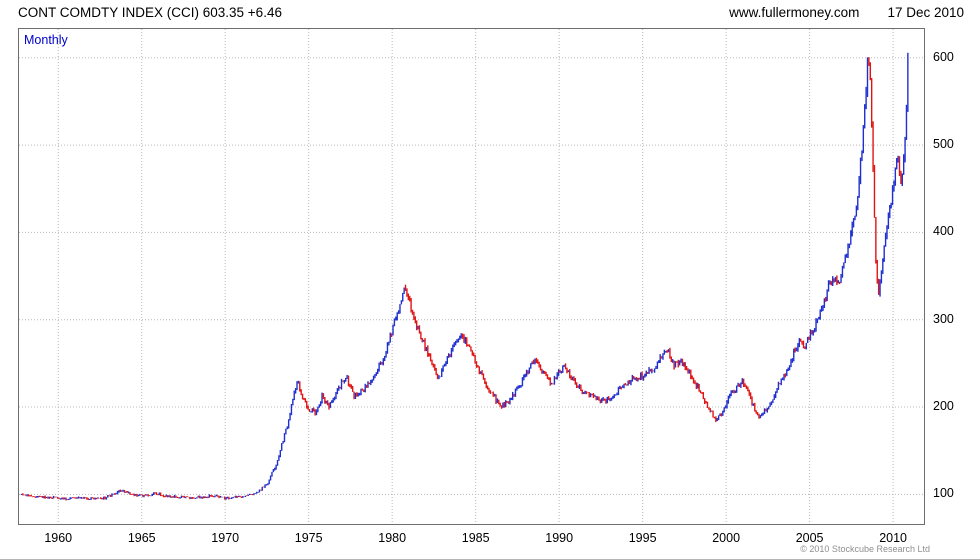  What do you see at coordinates (475, 538) in the screenshot?
I see `x-axis-tick-label: 1985` at bounding box center [475, 538].